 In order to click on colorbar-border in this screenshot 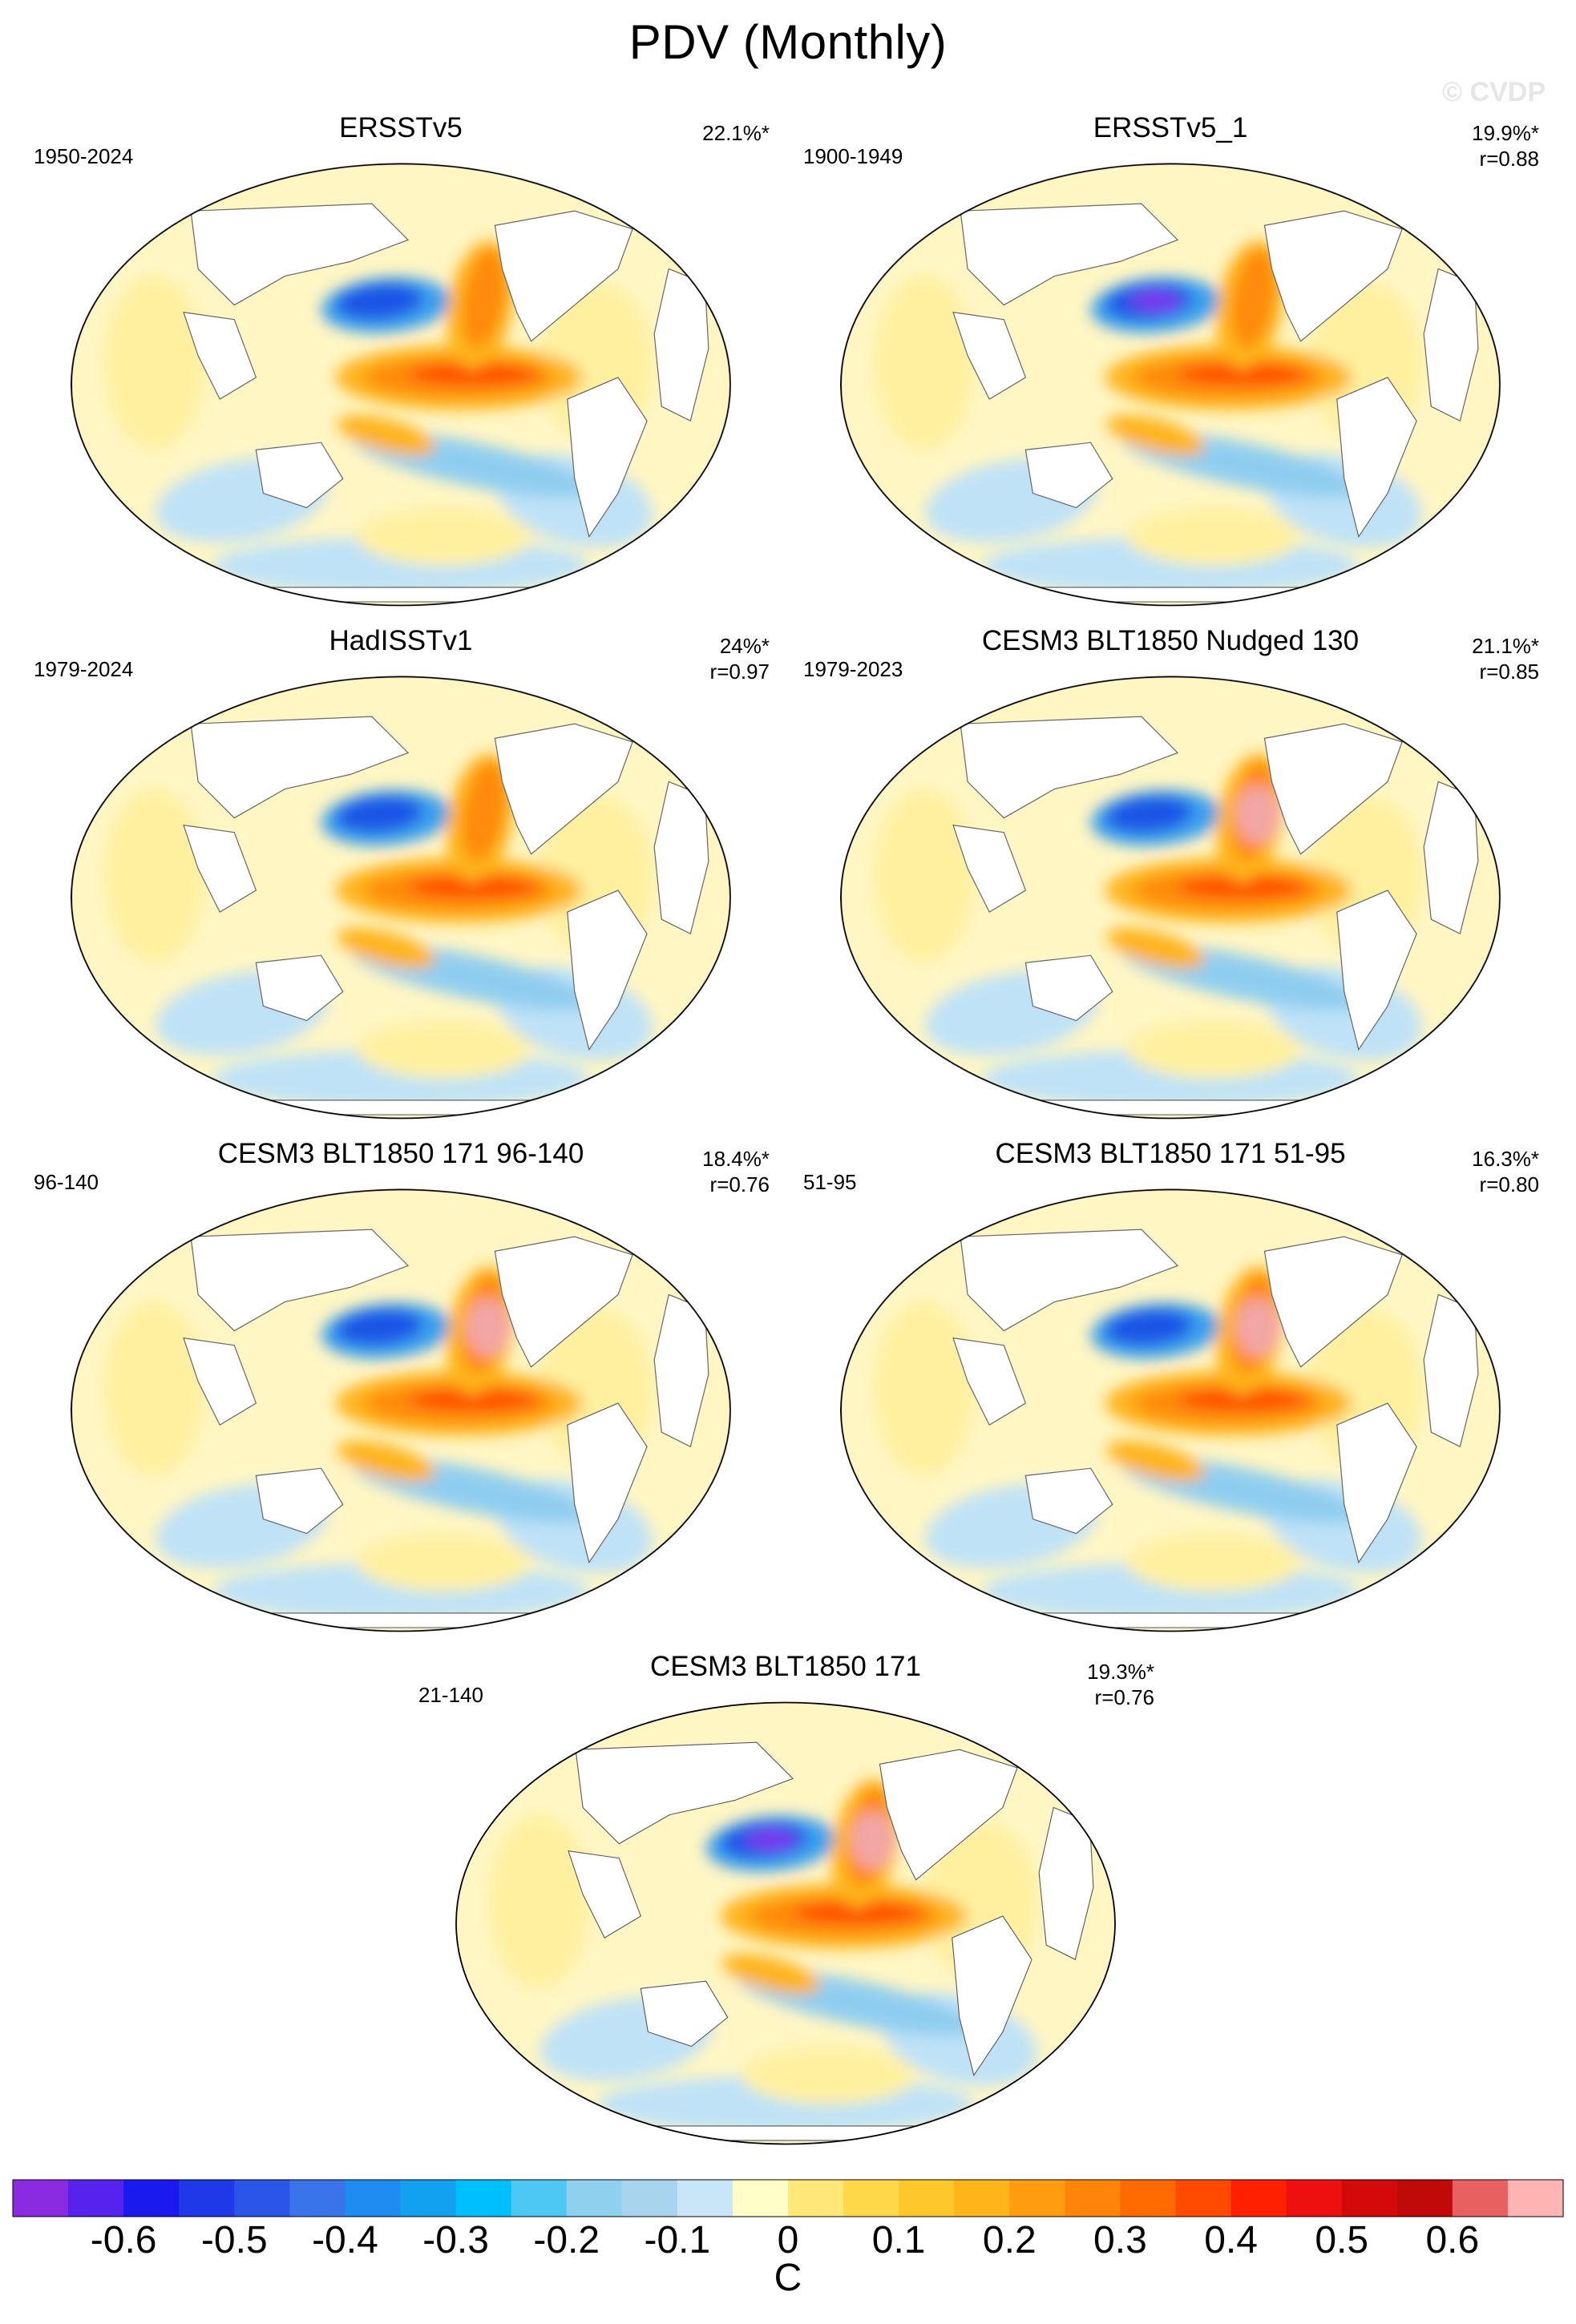, I will do `click(788, 2198)`.